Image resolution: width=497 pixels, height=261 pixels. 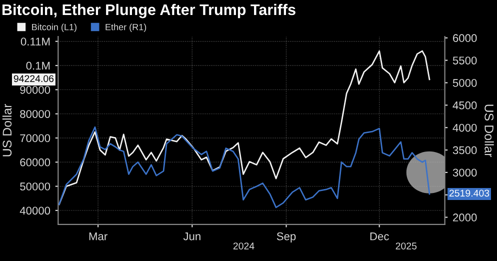 I want to click on text: 2024, so click(x=243, y=246).